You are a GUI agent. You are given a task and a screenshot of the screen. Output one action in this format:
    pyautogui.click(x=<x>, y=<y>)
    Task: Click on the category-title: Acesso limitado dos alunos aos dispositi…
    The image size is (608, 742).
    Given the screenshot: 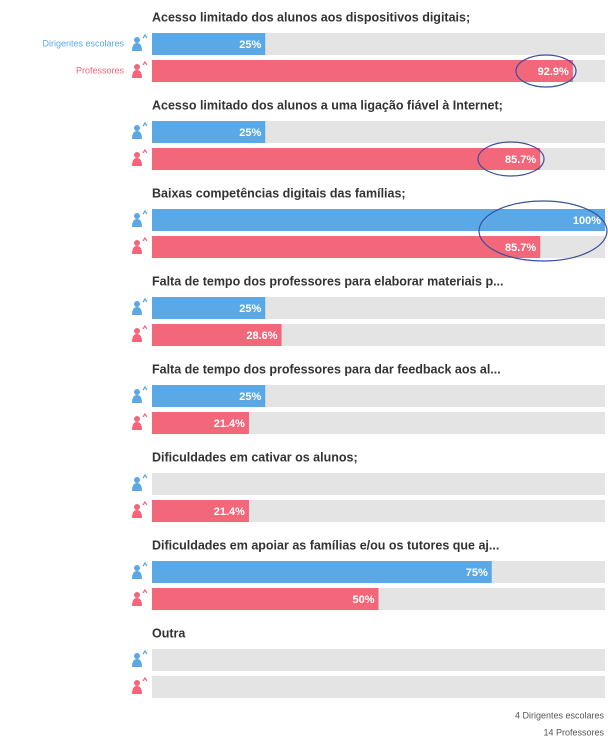 What is the action you would take?
    pyautogui.click(x=311, y=17)
    